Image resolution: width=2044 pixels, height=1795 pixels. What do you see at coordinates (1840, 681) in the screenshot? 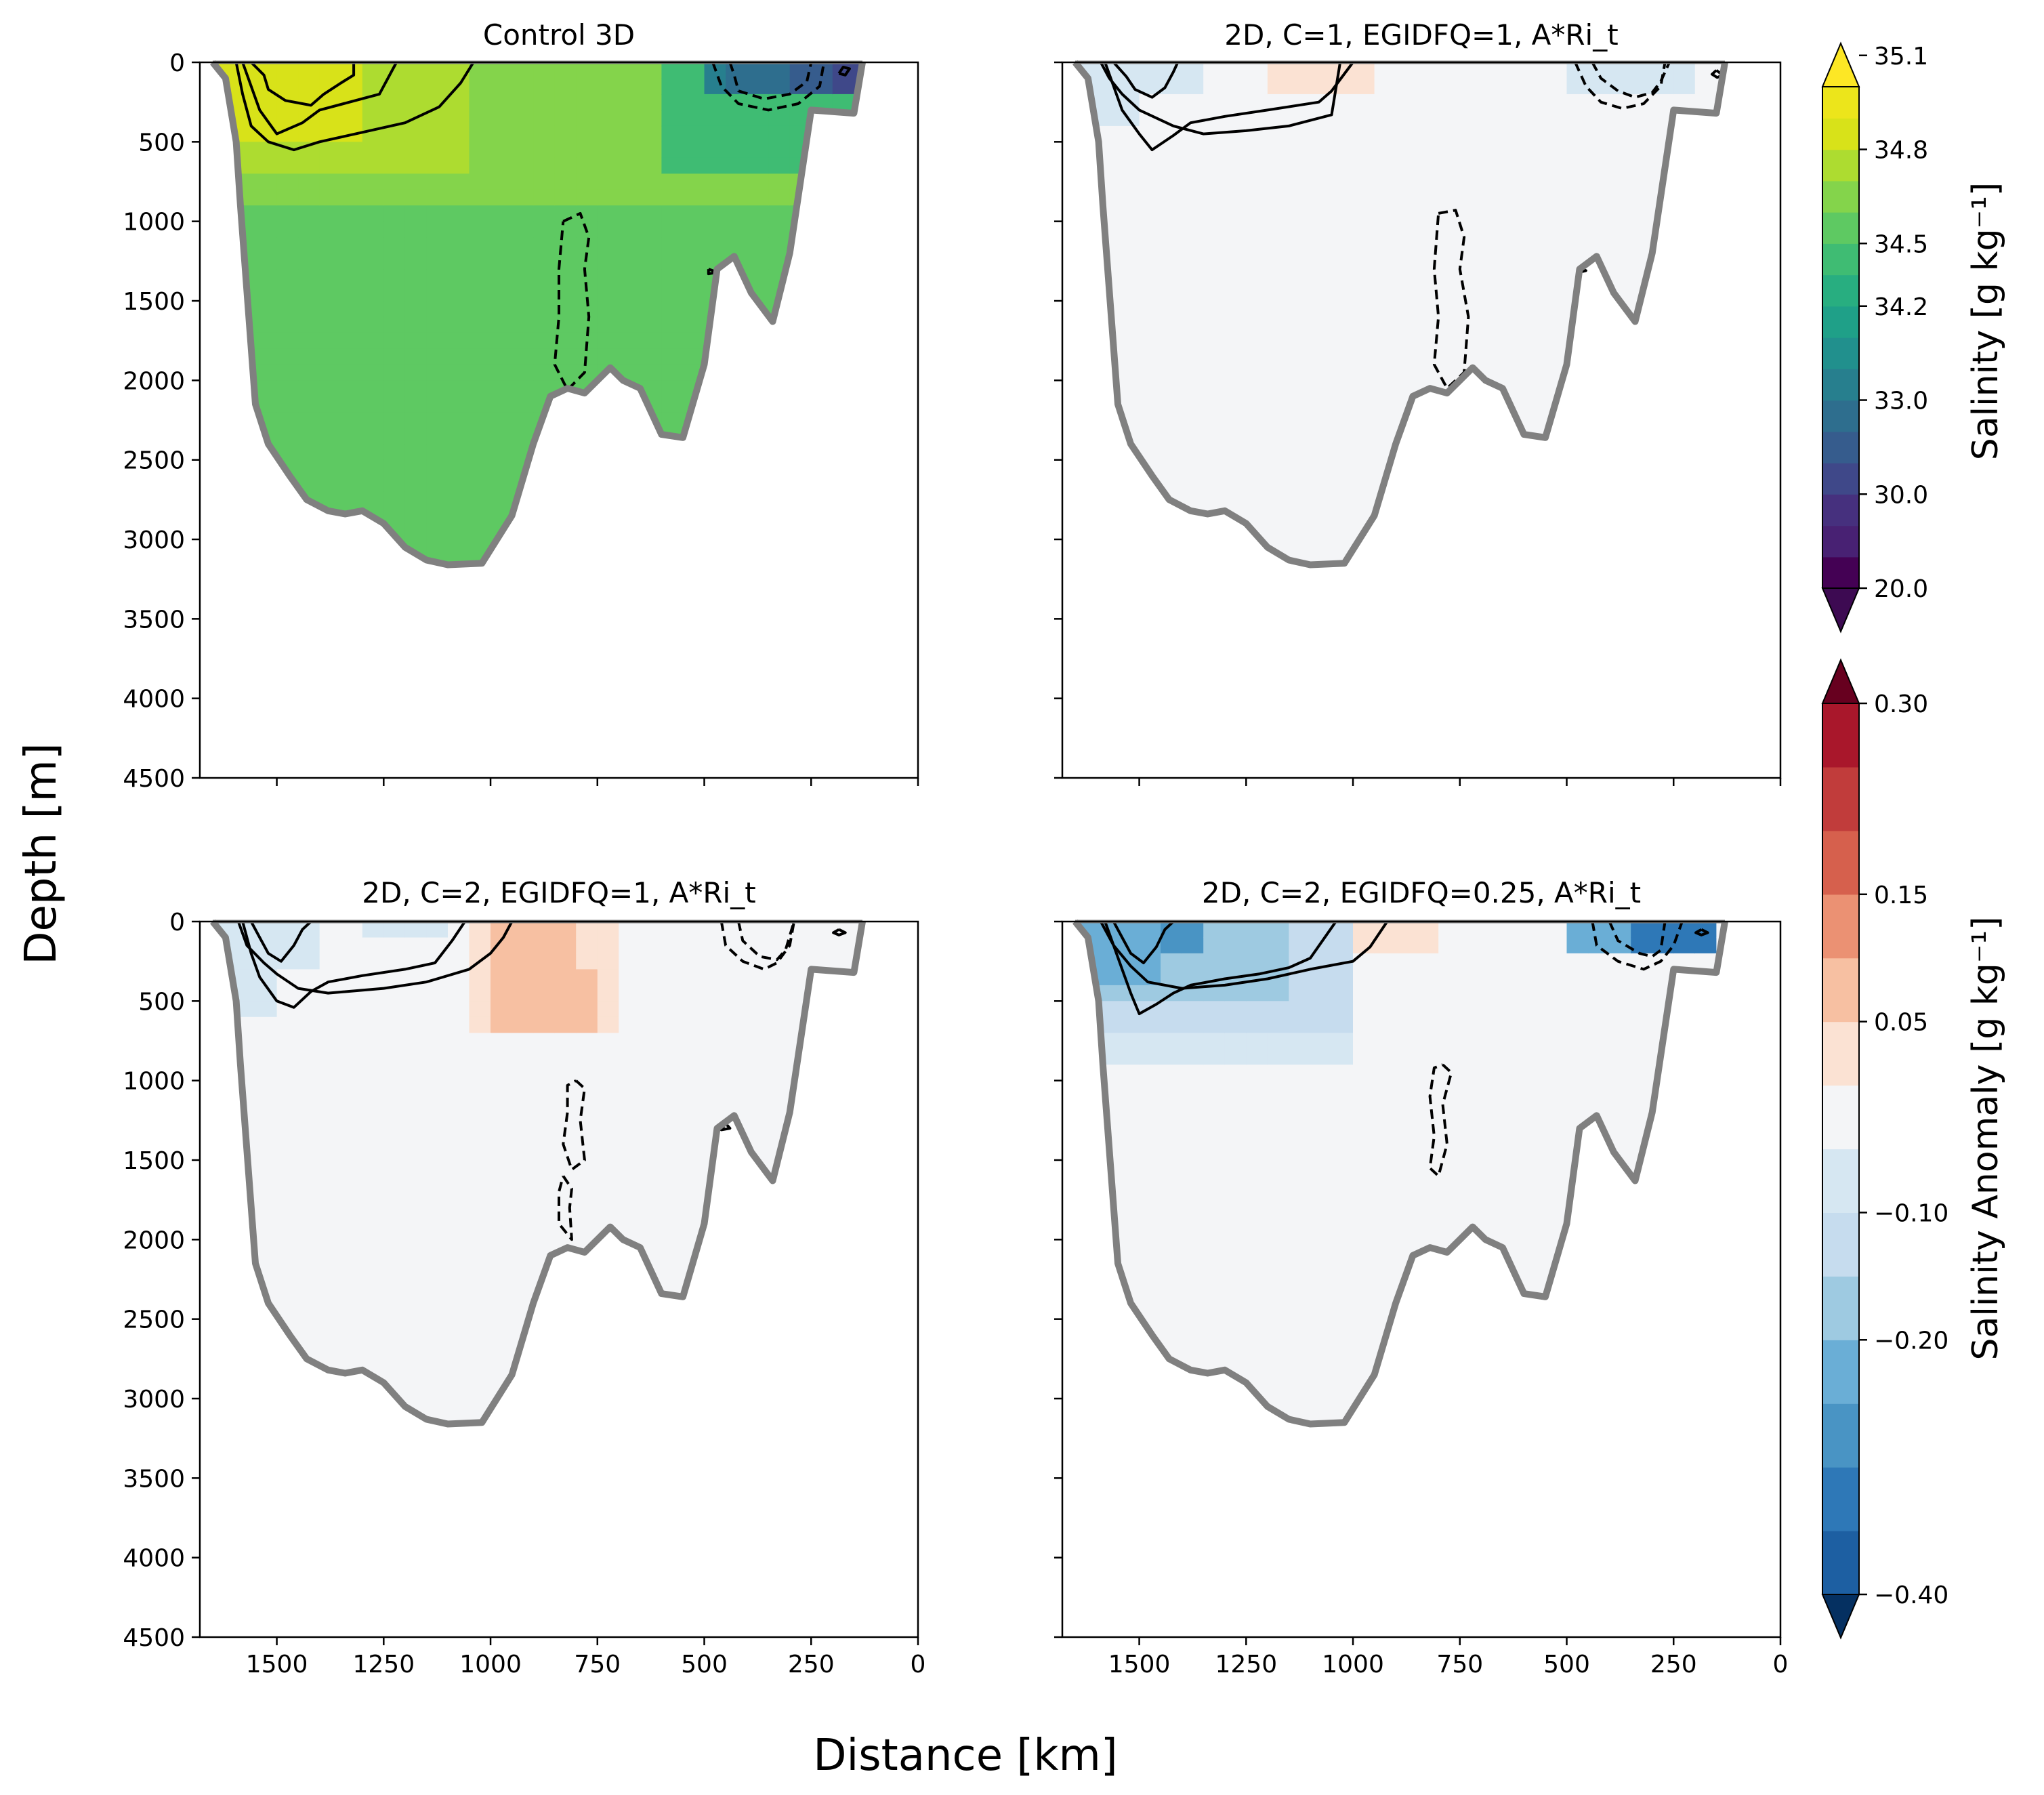
I see `colorbar-extend-high` at bounding box center [1840, 681].